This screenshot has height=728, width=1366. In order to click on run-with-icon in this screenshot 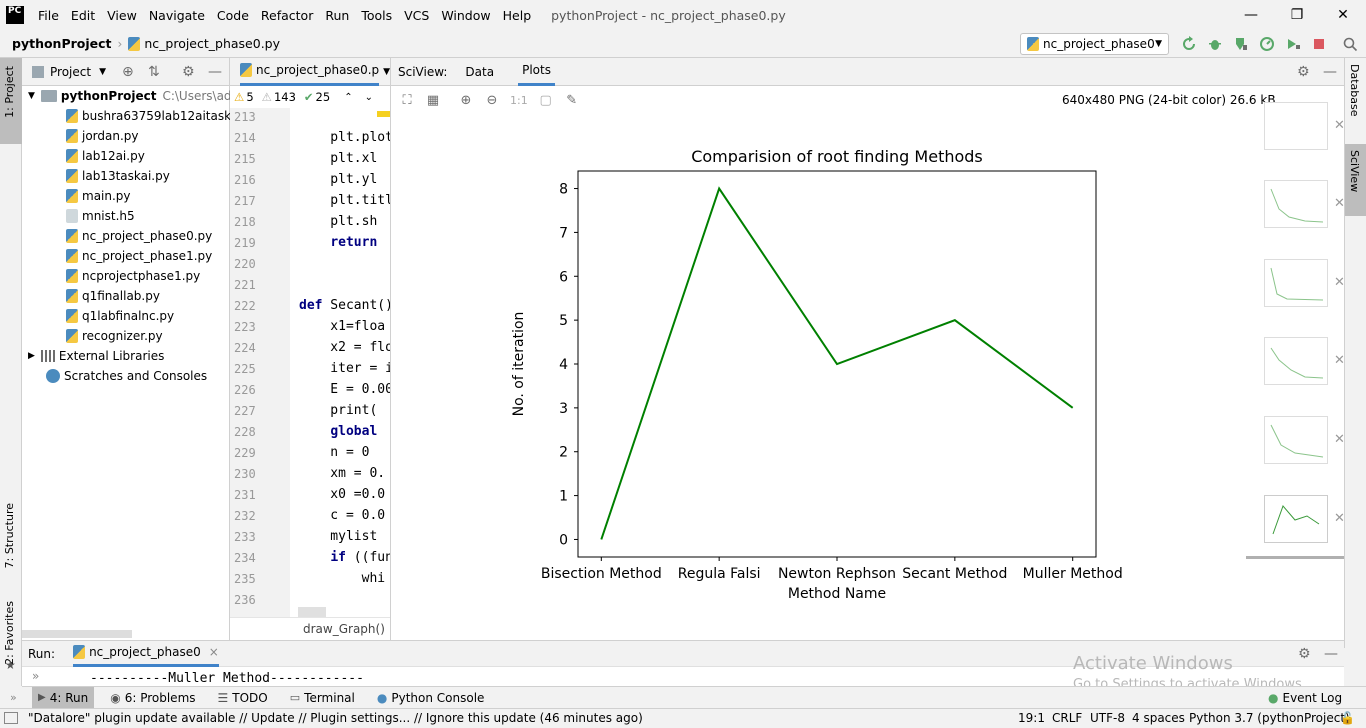, I will do `click(1293, 44)`.